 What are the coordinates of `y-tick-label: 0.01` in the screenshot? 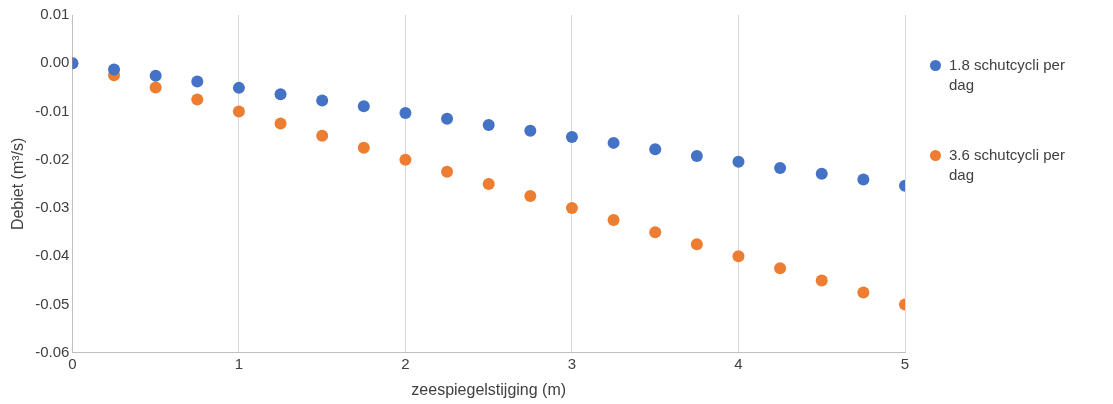 It's located at (55, 14).